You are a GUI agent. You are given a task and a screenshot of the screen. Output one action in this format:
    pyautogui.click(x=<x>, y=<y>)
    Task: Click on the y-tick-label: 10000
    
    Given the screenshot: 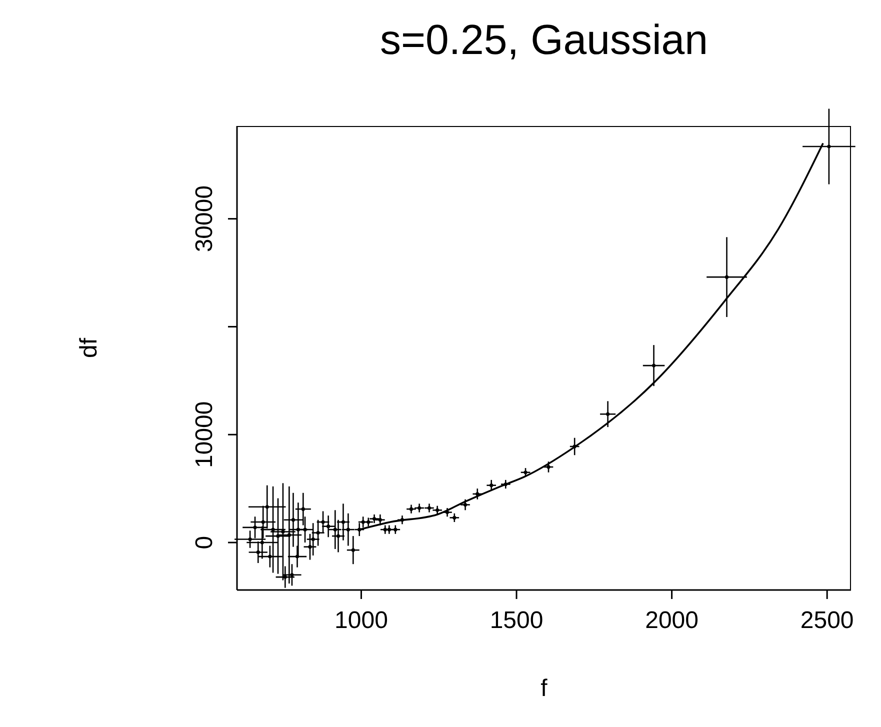 What is the action you would take?
    pyautogui.click(x=204, y=434)
    